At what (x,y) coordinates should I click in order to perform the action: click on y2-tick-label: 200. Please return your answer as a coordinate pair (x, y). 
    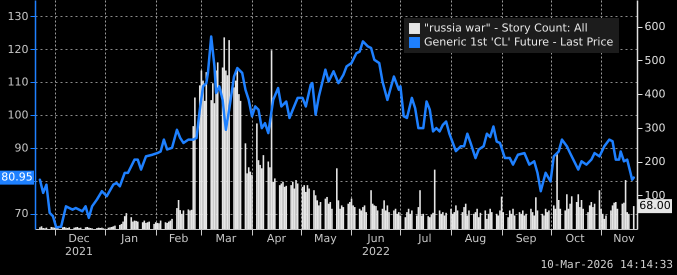
    Looking at the image, I should click on (655, 161).